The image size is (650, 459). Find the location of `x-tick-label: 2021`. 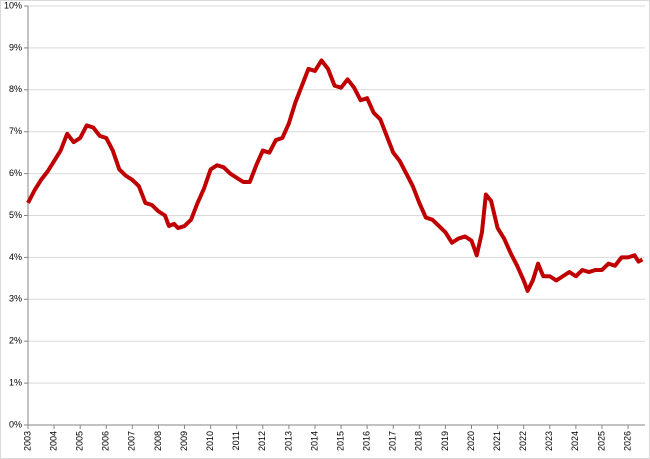

x-tick-label: 2021 is located at coordinates (497, 441).